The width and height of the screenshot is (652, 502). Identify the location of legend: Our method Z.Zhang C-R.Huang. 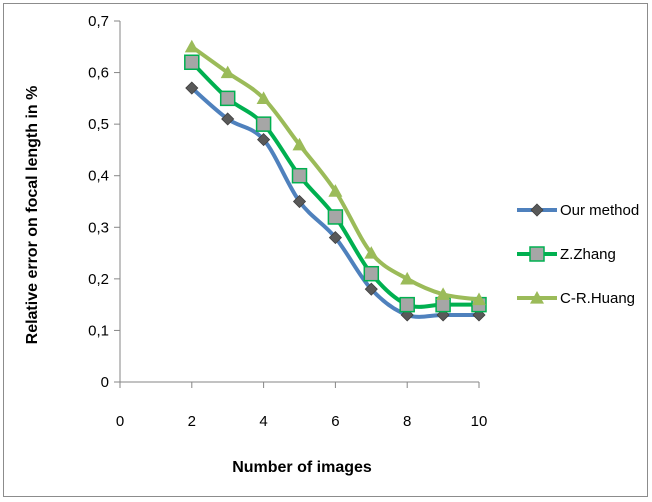
(578, 254).